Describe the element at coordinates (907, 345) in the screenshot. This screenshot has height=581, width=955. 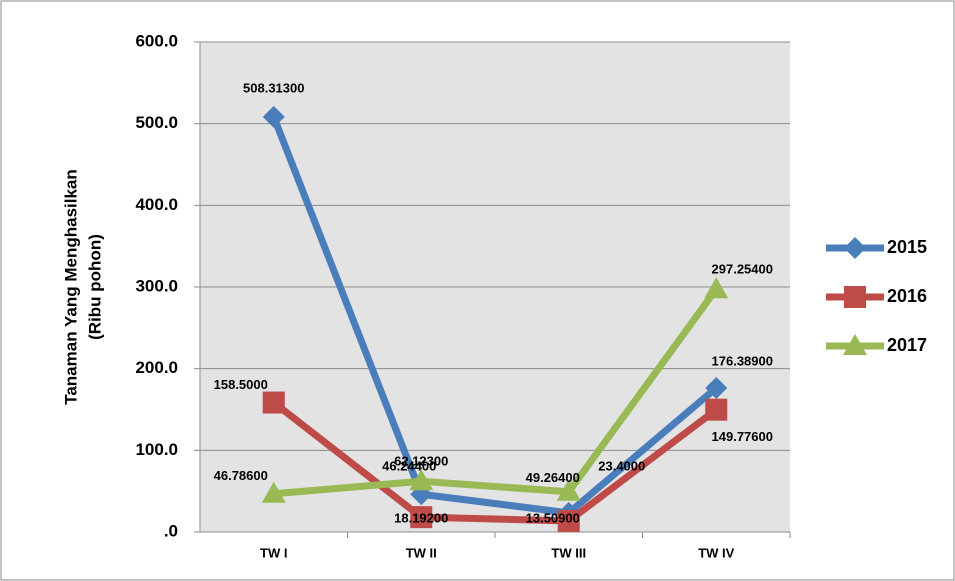
I see `legend-label: 2017` at that location.